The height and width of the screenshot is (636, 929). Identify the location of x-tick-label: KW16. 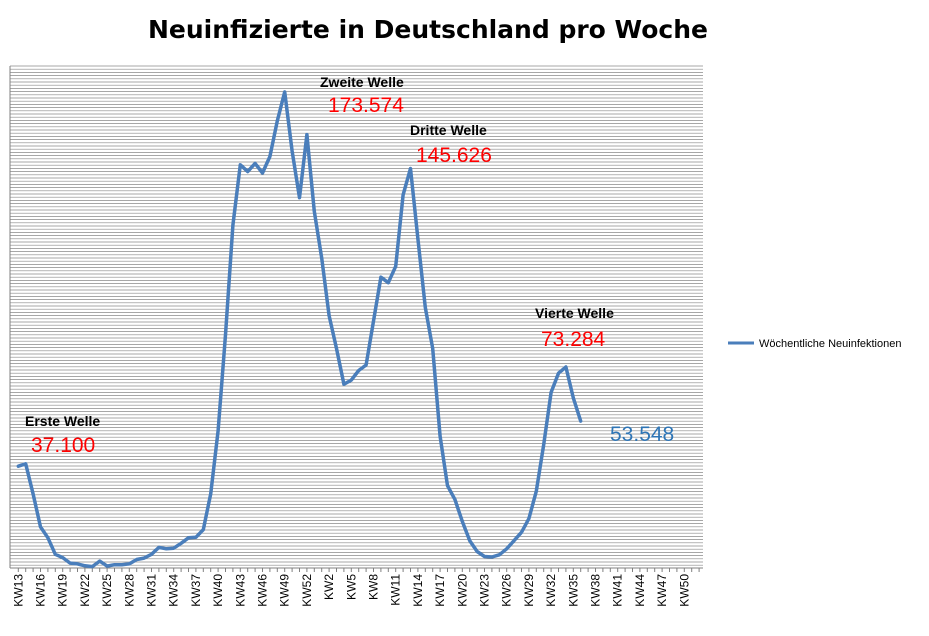
(41, 590).